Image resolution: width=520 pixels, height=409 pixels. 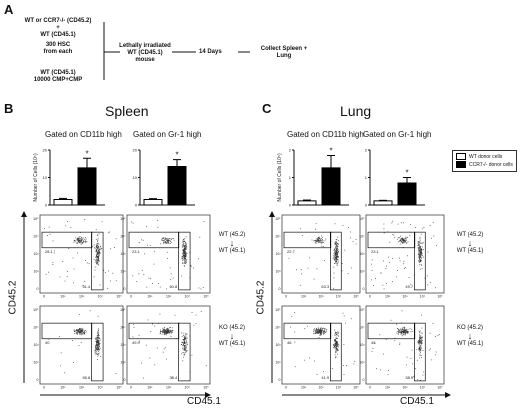 What do you see at coordinates (278, 310) in the screenshot?
I see `flow-y-tick: 10⁵` at bounding box center [278, 310].